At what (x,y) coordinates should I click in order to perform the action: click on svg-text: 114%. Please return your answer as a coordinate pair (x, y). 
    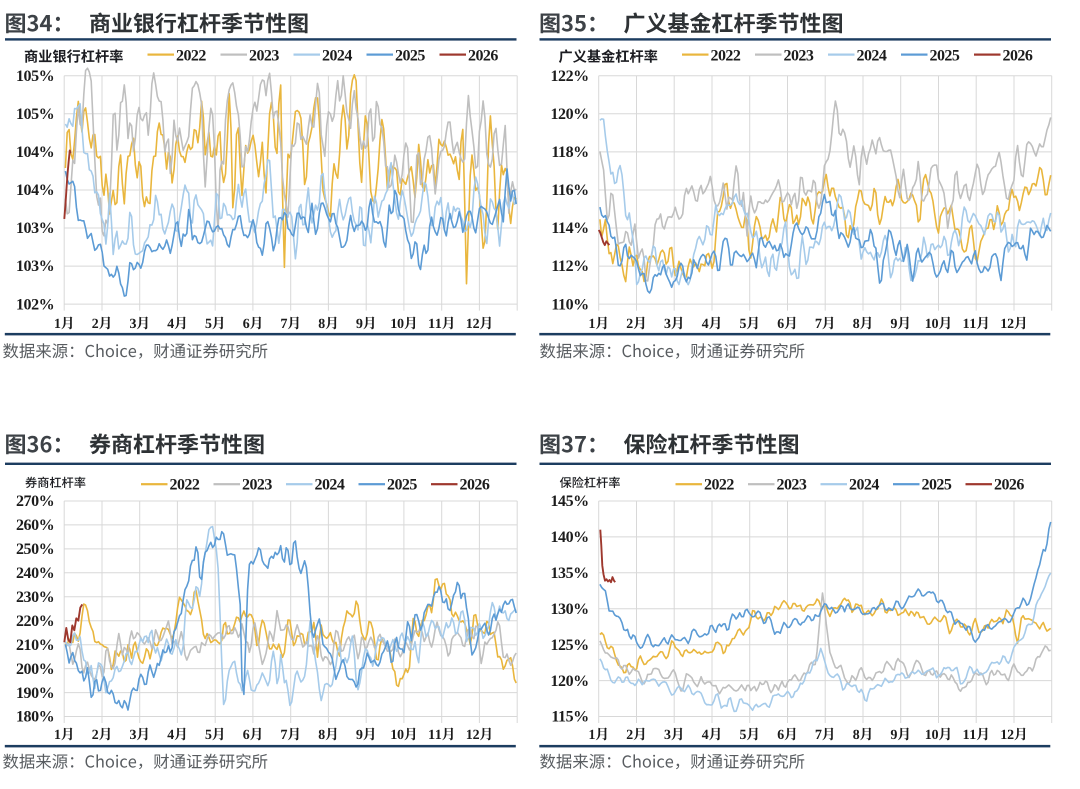
    Looking at the image, I should click on (569, 228).